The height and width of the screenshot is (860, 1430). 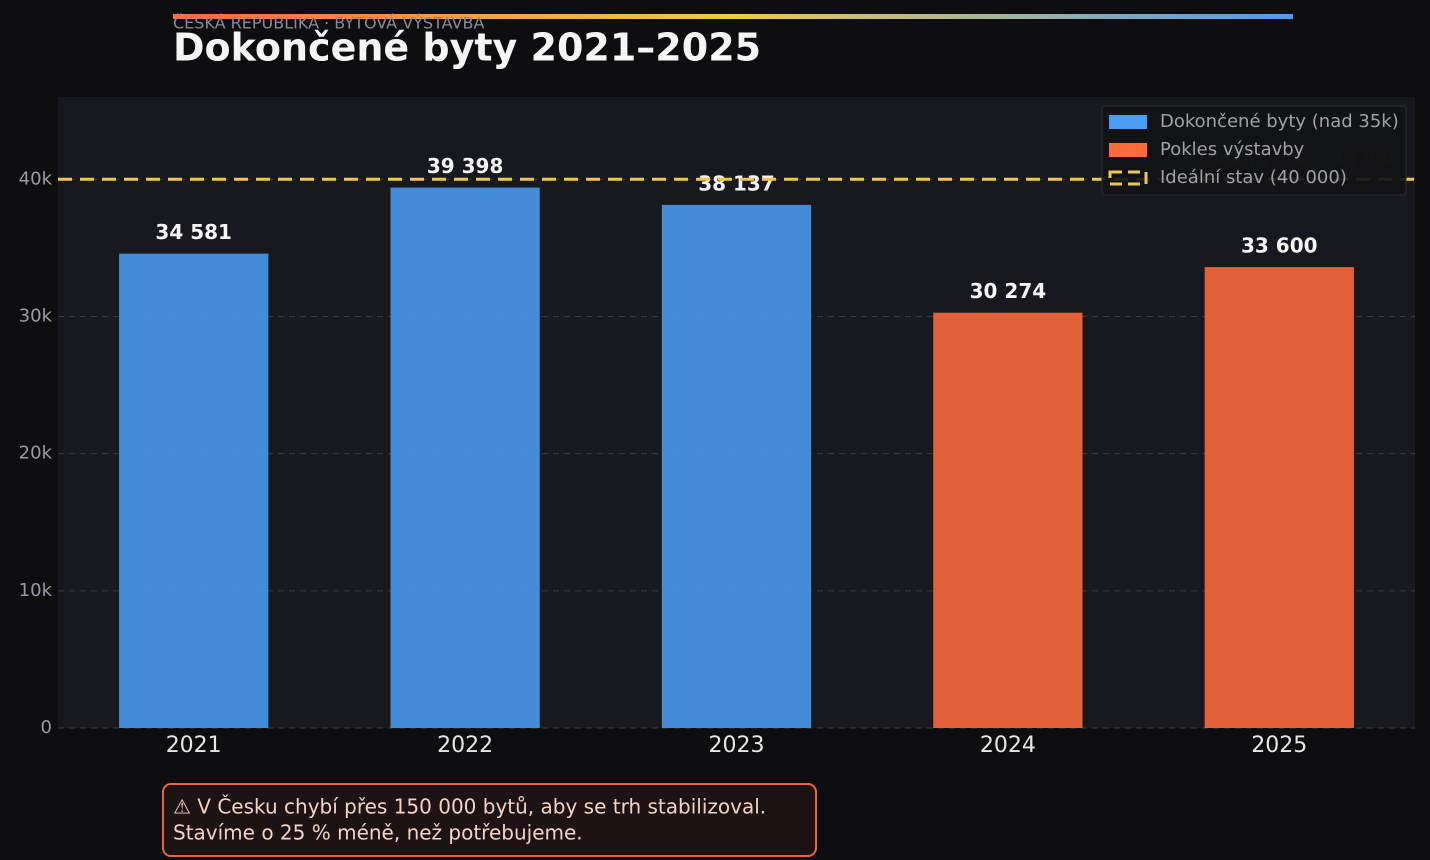 What do you see at coordinates (46, 727) in the screenshot?
I see `y-tick-label: 0` at bounding box center [46, 727].